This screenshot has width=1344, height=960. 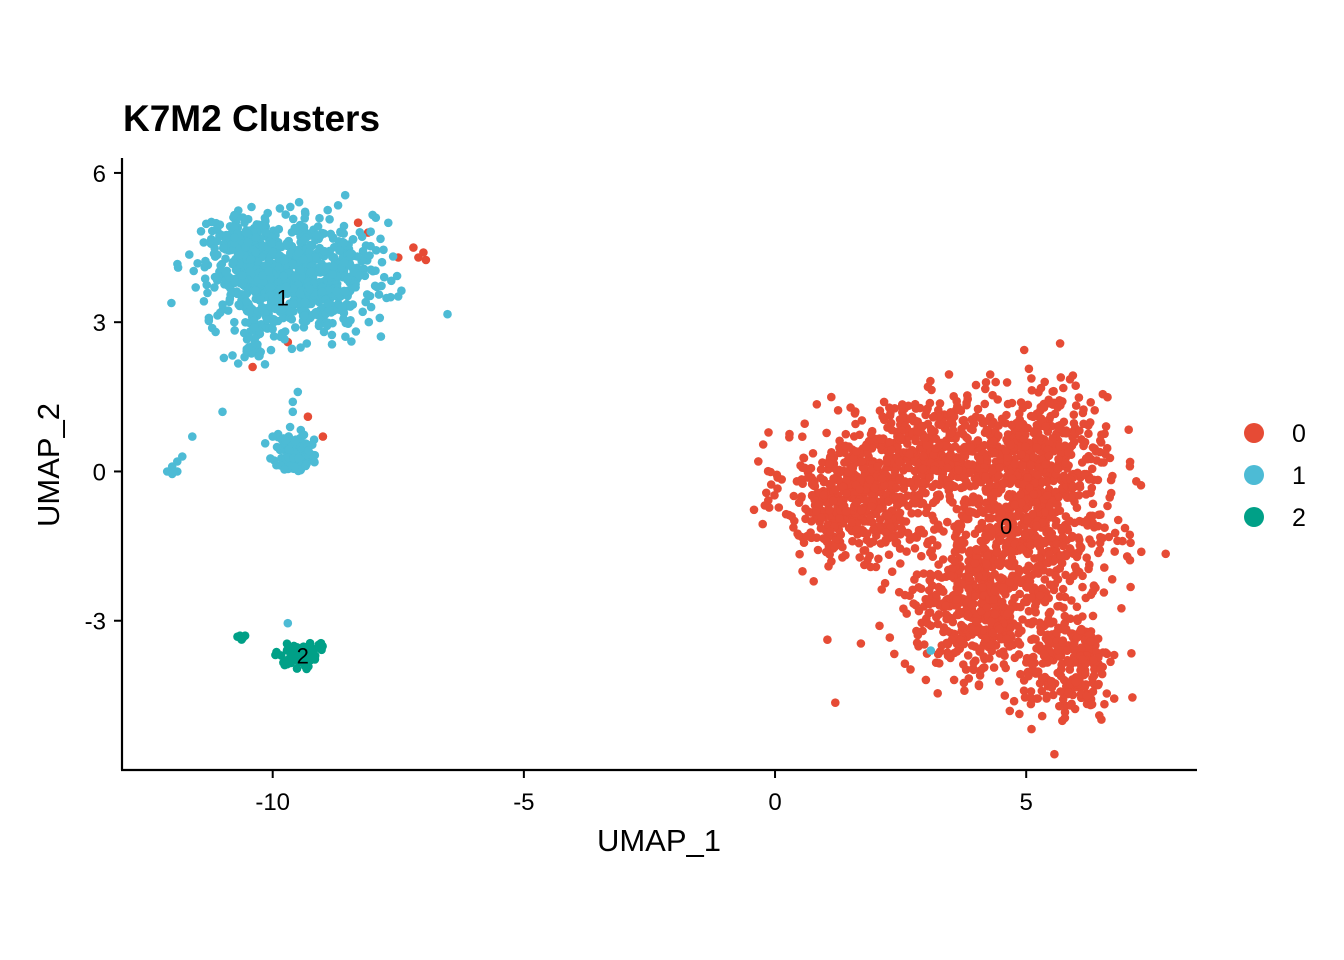 What do you see at coordinates (1299, 434) in the screenshot?
I see `legend-label-0: 0` at bounding box center [1299, 434].